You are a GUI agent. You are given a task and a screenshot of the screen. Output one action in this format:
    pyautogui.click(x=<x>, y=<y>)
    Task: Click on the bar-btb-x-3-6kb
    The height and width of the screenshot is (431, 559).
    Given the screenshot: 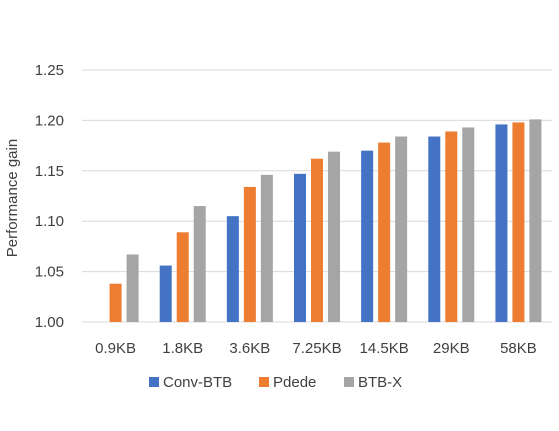 What is the action you would take?
    pyautogui.click(x=266, y=248)
    